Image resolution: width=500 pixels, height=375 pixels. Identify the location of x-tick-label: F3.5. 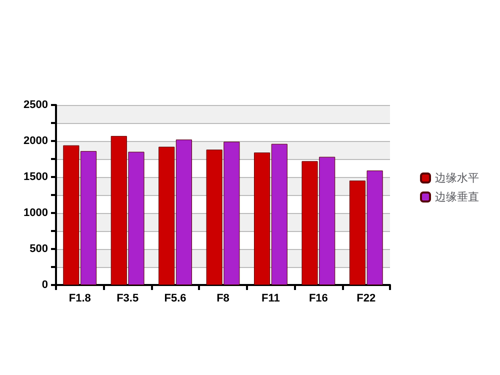
(127, 298).